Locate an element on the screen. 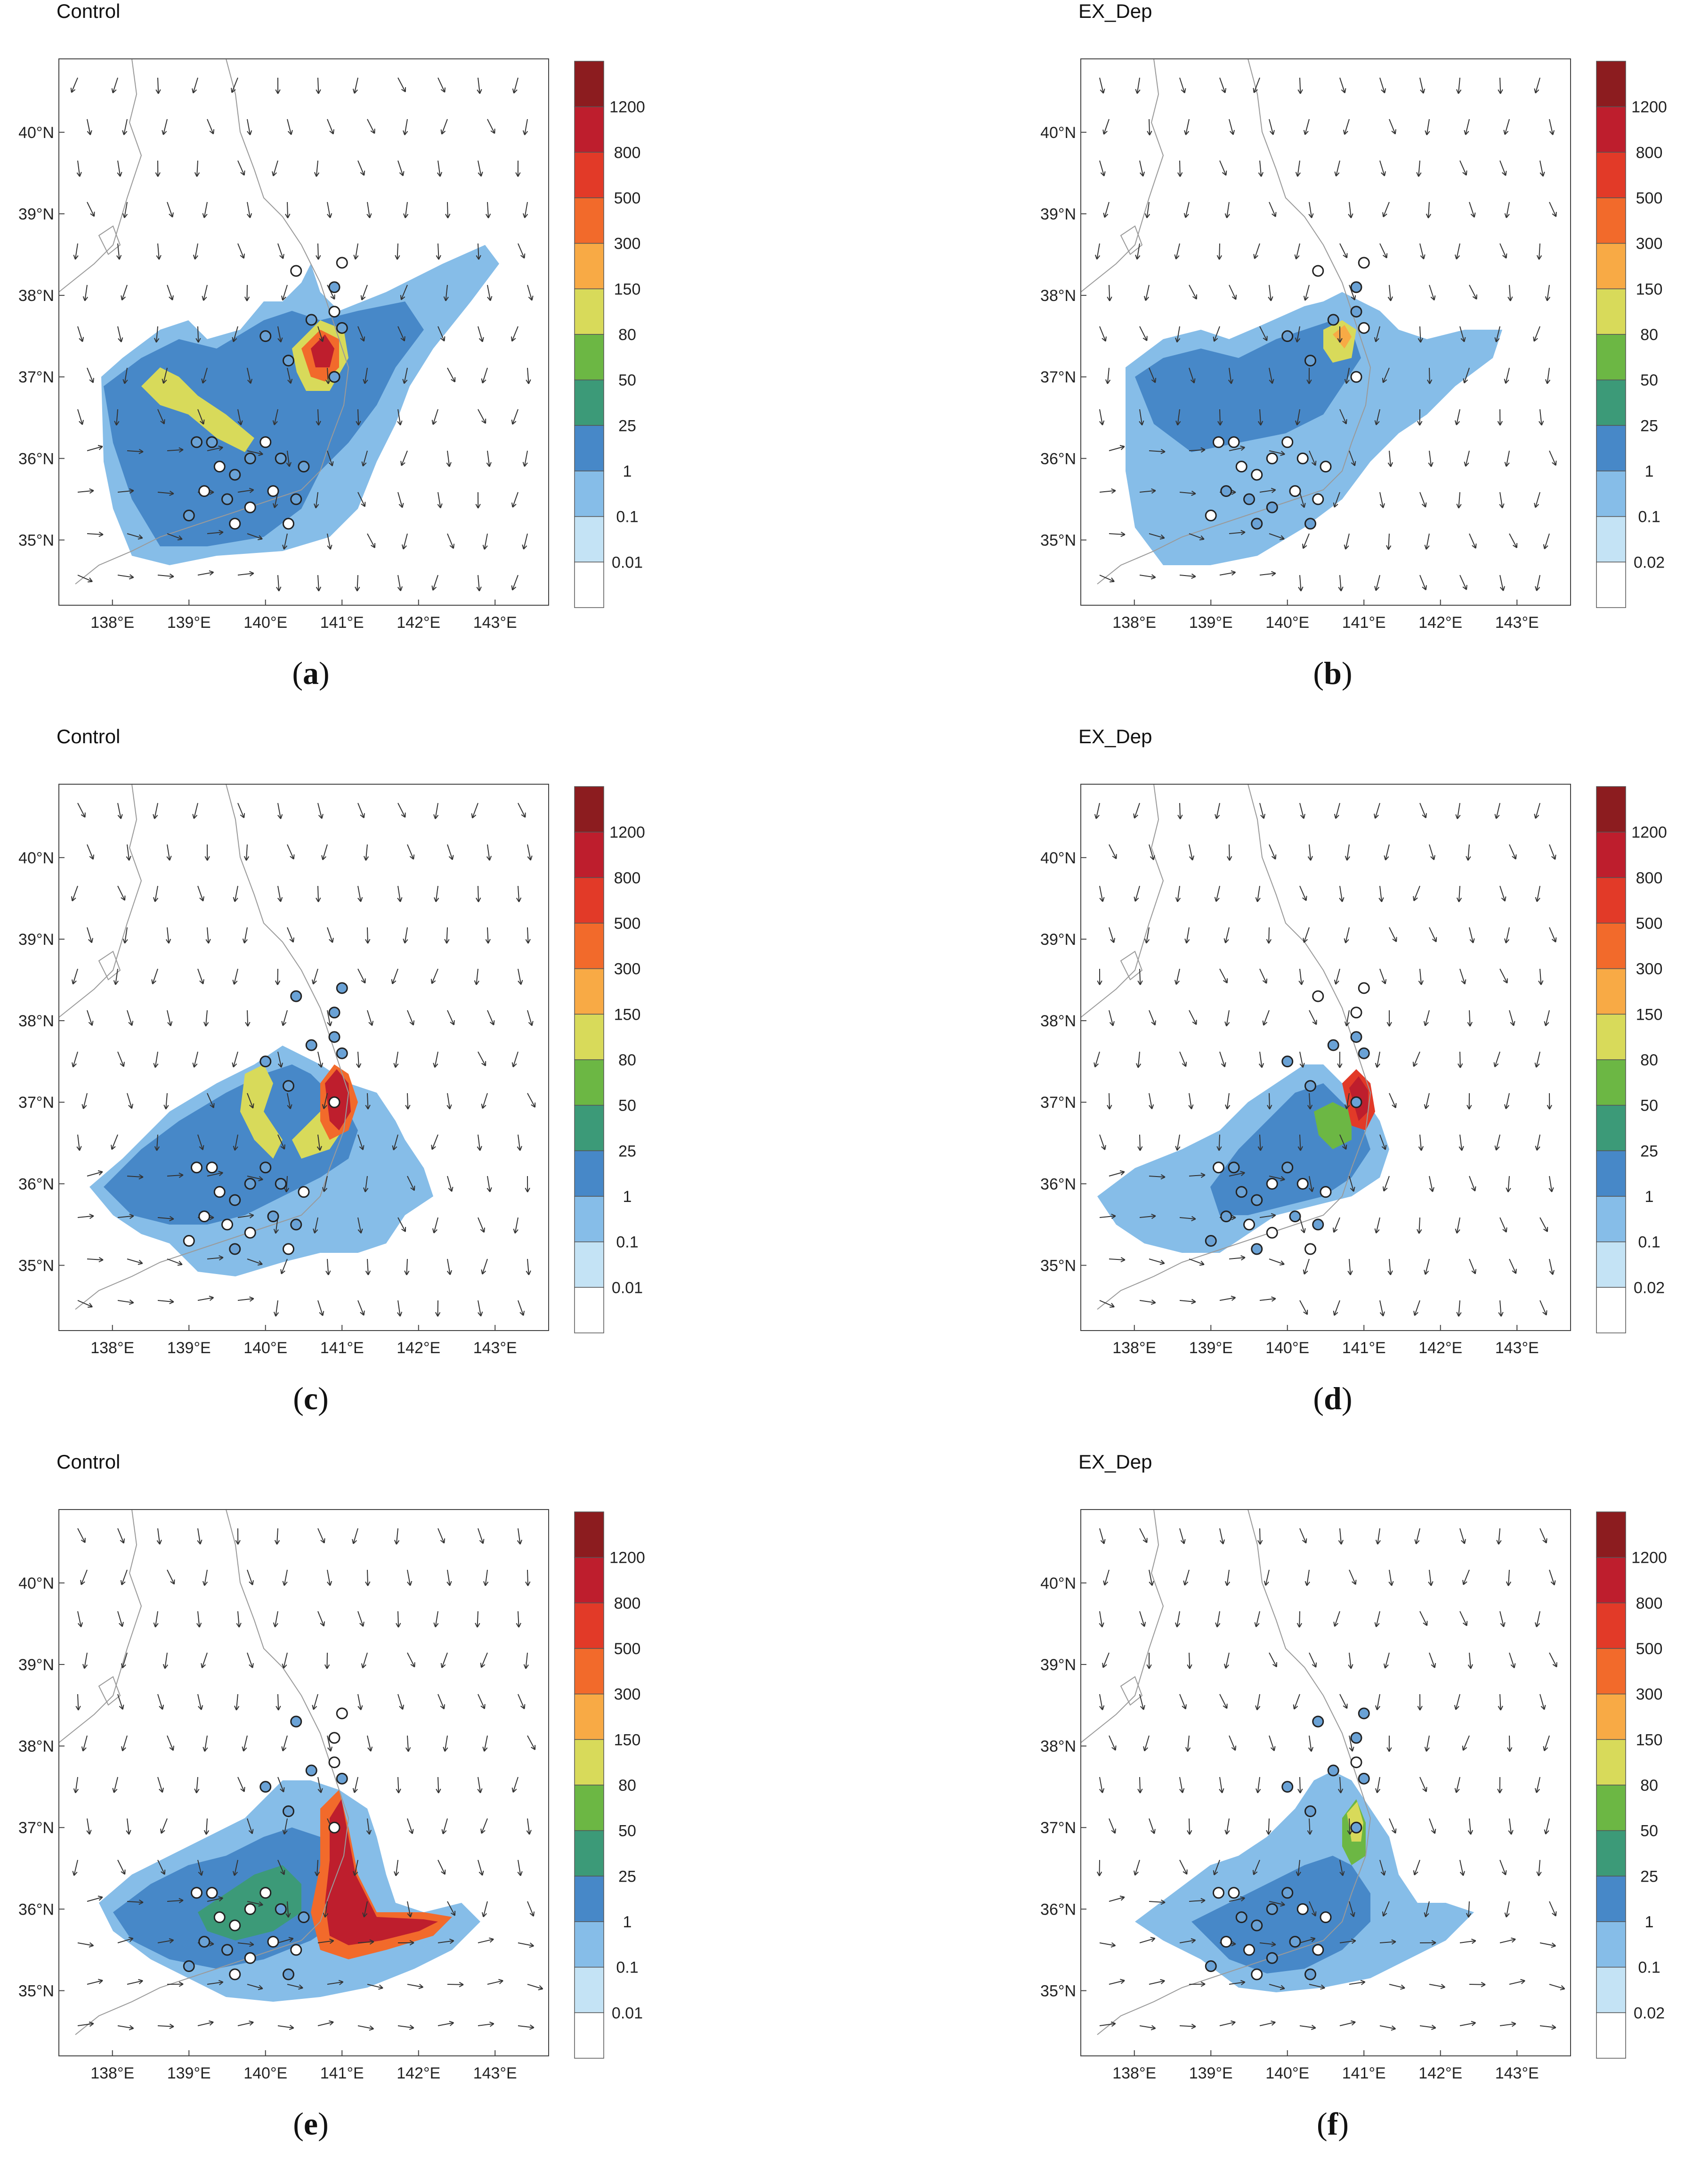 The image size is (1693, 2184). panel-title: Control is located at coordinates (89, 1462).